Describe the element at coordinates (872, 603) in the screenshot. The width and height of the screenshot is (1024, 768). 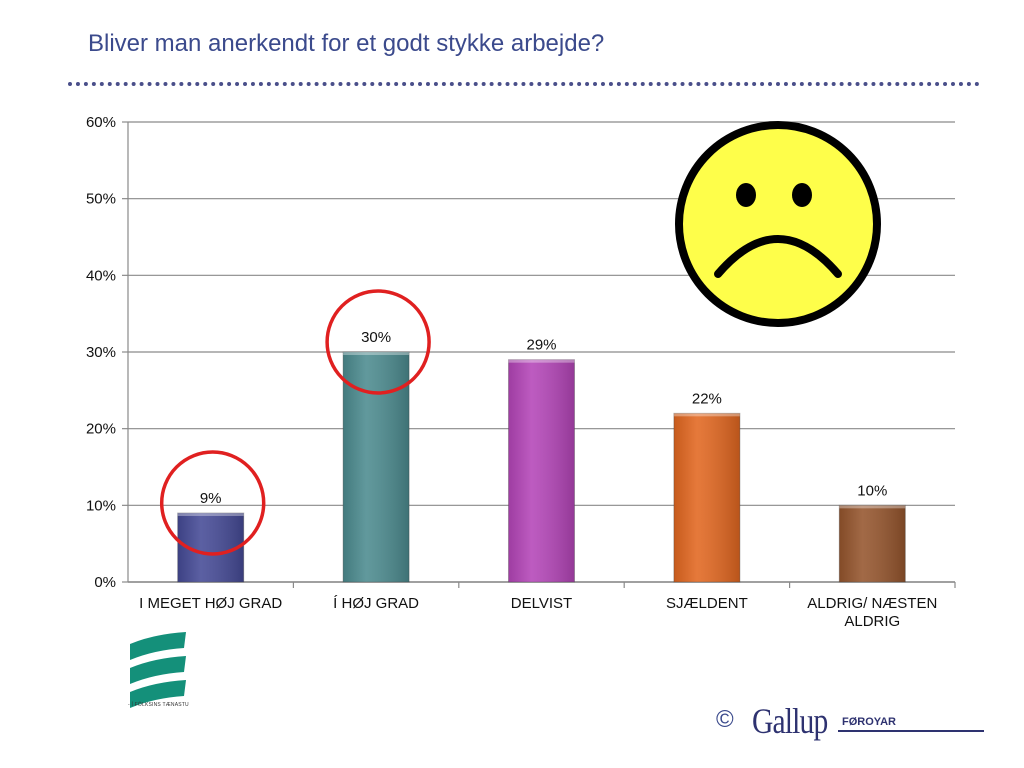
I see `category-label: ALDRIG/ NÆSTEN` at that location.